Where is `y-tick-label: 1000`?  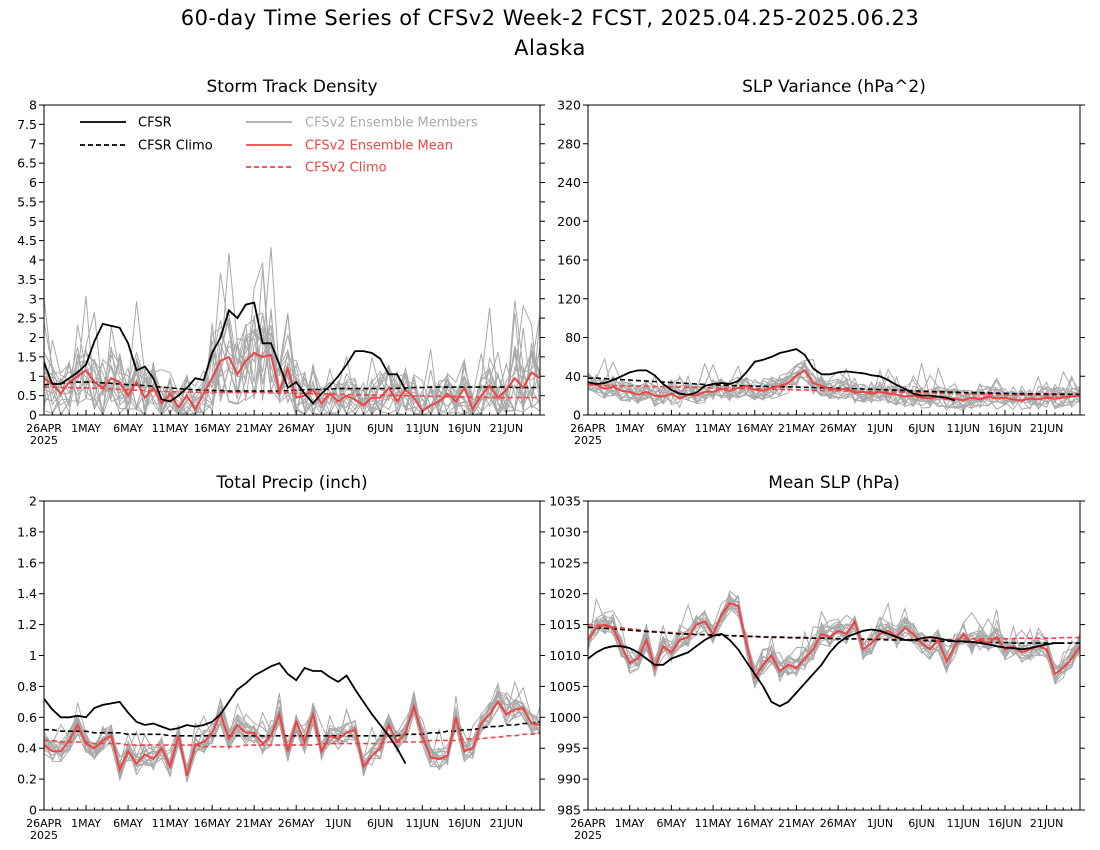
y-tick-label: 1000 is located at coordinates (565, 717).